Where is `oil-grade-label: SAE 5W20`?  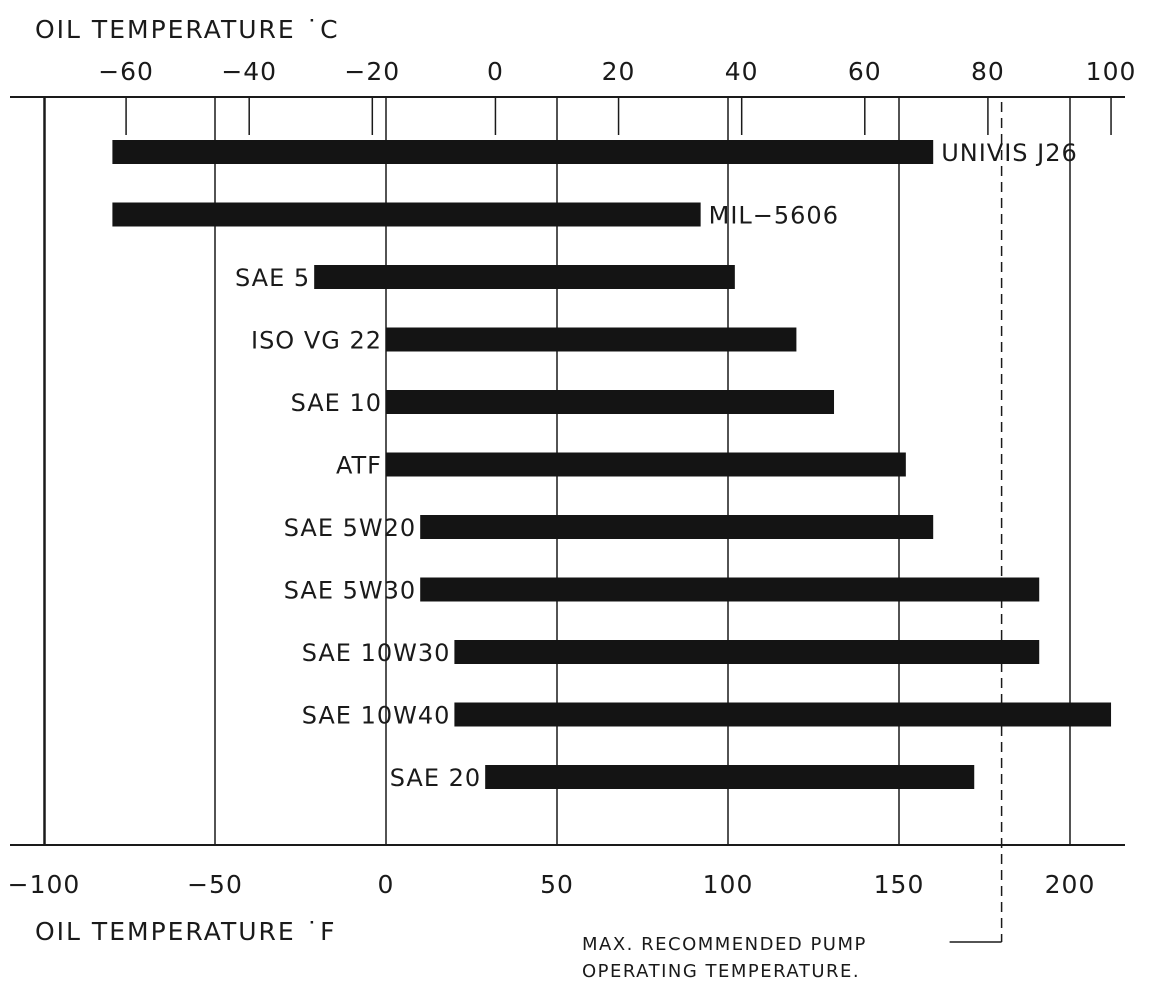 oil-grade-label: SAE 5W20 is located at coordinates (350, 528).